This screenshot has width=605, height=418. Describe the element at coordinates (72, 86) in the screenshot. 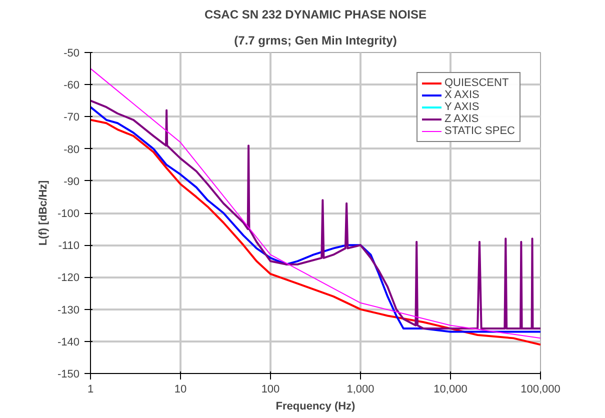

I see `y-tick-label: -60` at that location.